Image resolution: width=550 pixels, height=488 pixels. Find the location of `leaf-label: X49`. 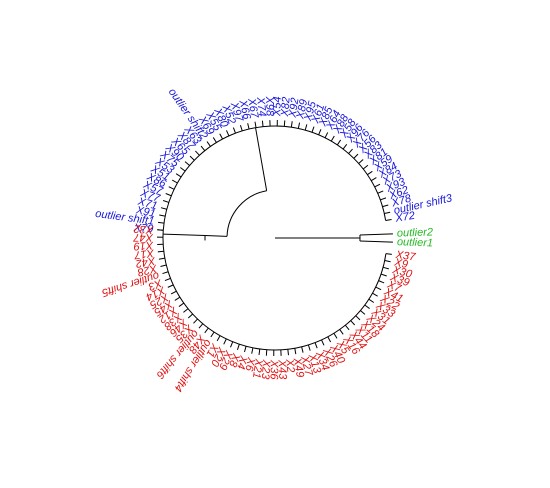

leaf-label: X49 is located at coordinates (298, 367).